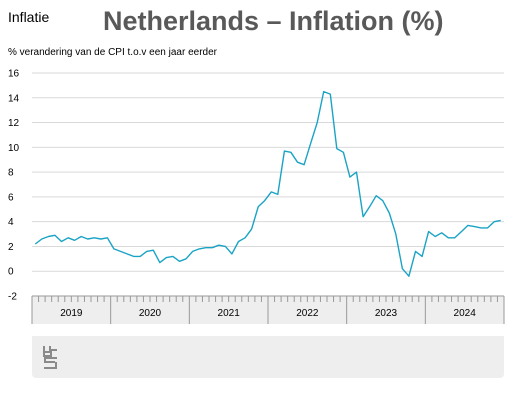  I want to click on y-axis-ticks: 16 14 12 10 8 6 4 2 0 -2, so click(14, 186).